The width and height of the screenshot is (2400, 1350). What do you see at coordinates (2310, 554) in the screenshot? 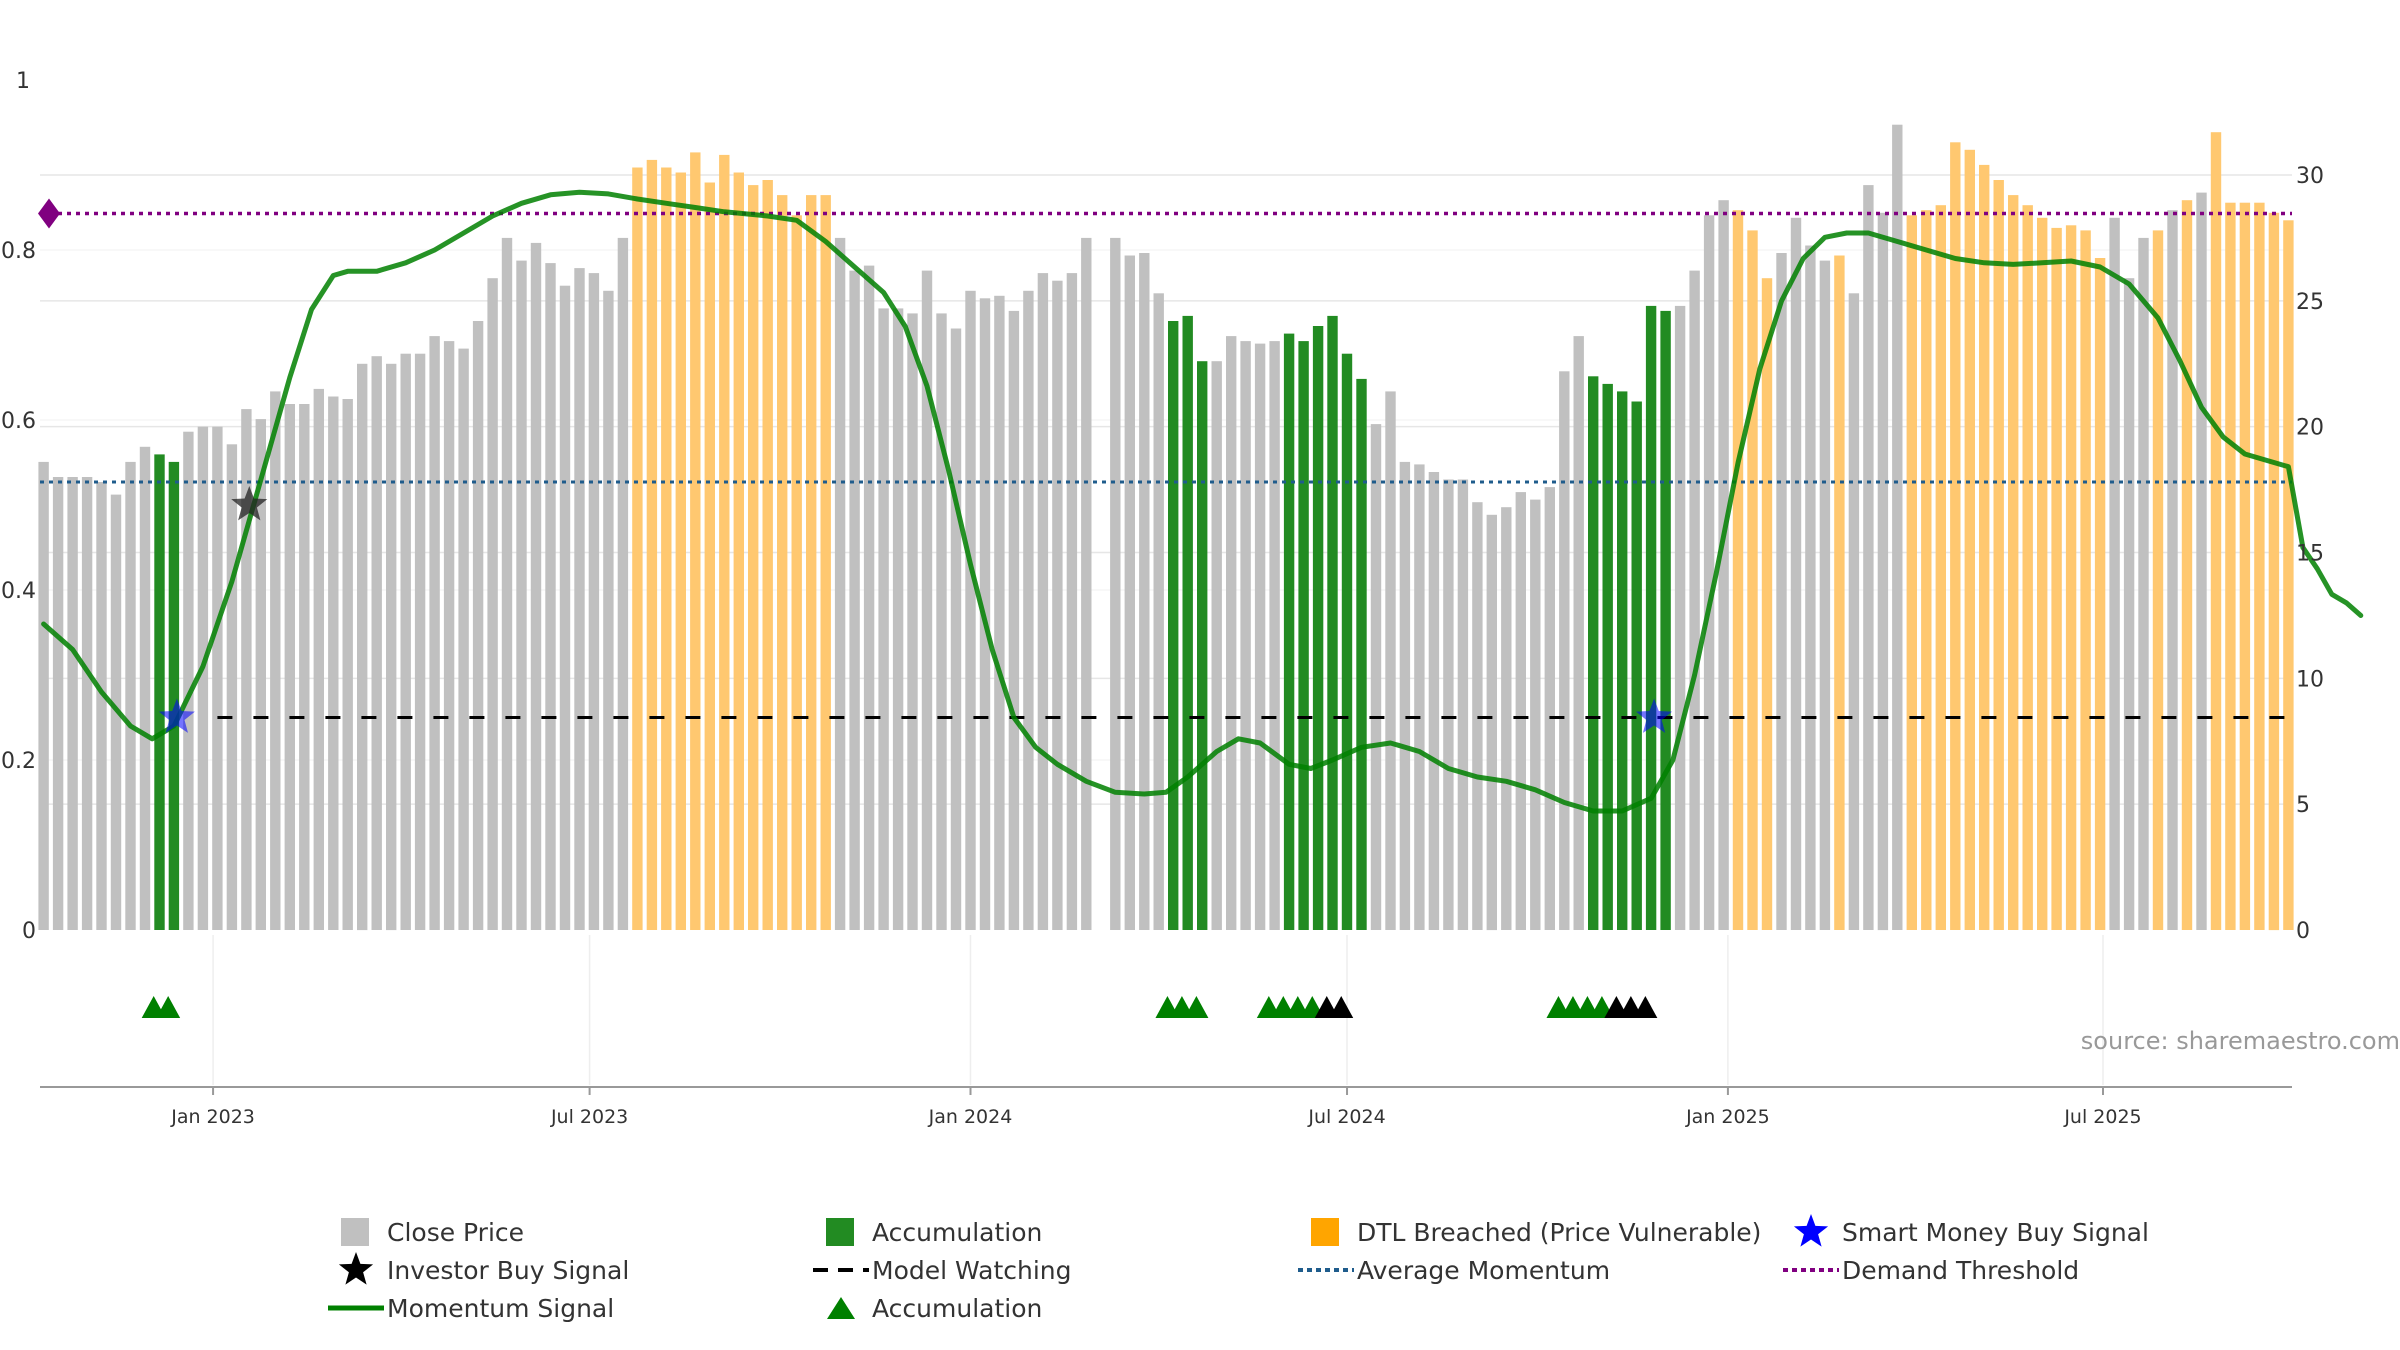
I see `right-axis-tick-label: 15` at bounding box center [2310, 554].